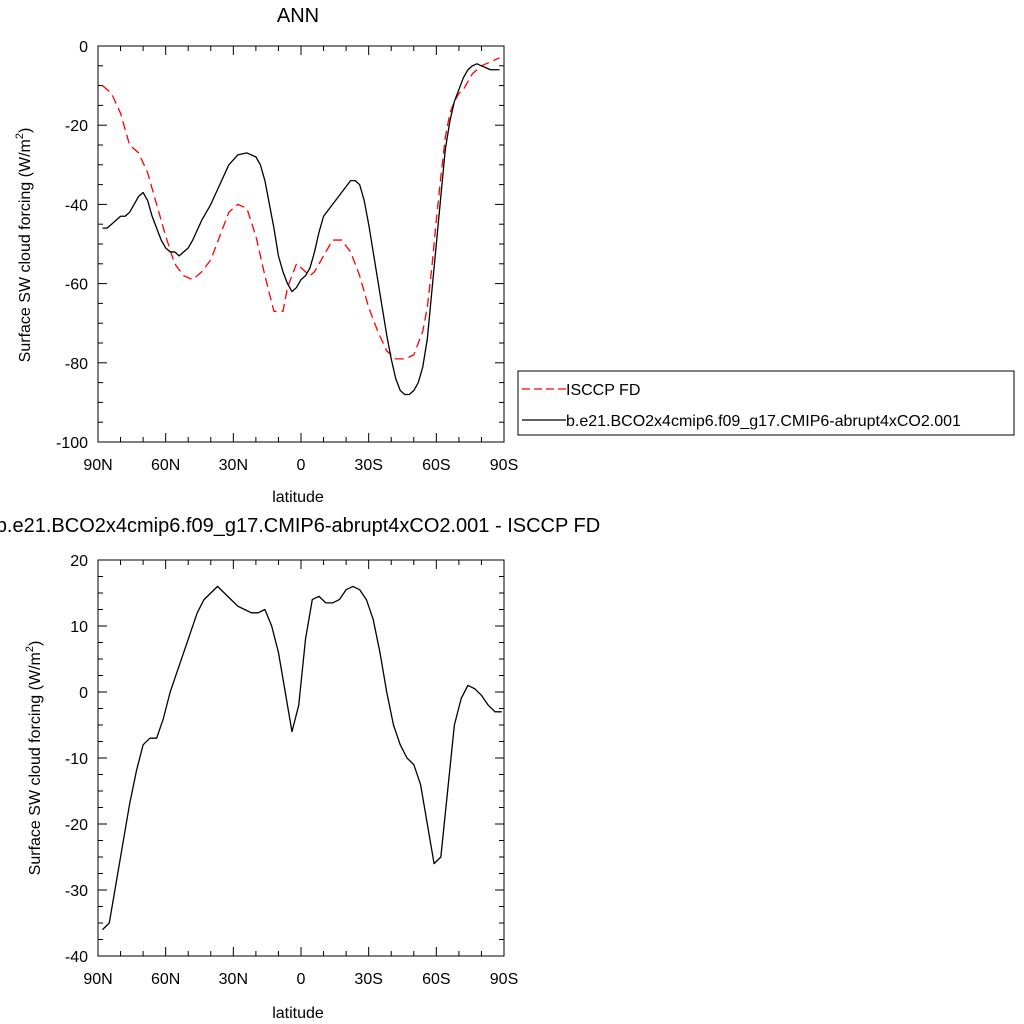 This screenshot has height=1024, width=1024. What do you see at coordinates (603, 390) in the screenshot?
I see `legend-label-isccp: ISCCP FD` at bounding box center [603, 390].